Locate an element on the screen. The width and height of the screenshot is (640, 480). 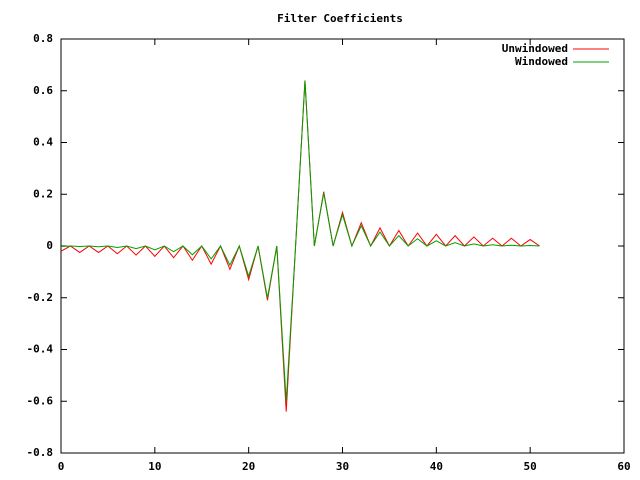
y-tick-label: -0.4 is located at coordinates (40, 349).